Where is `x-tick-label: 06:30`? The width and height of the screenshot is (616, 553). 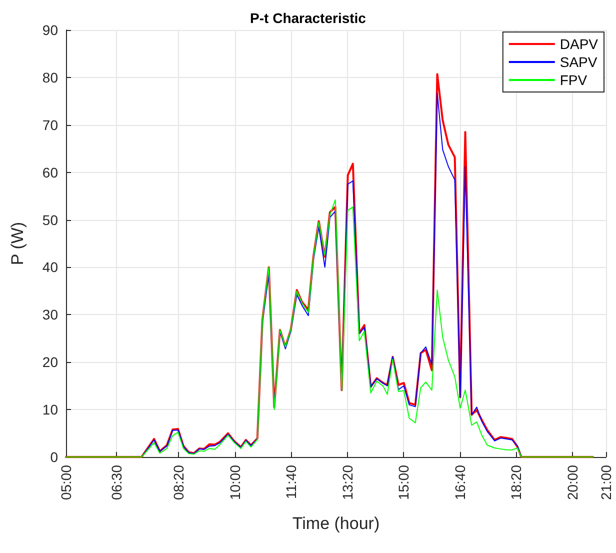
x-tick-label: 06:30 is located at coordinates (116, 482).